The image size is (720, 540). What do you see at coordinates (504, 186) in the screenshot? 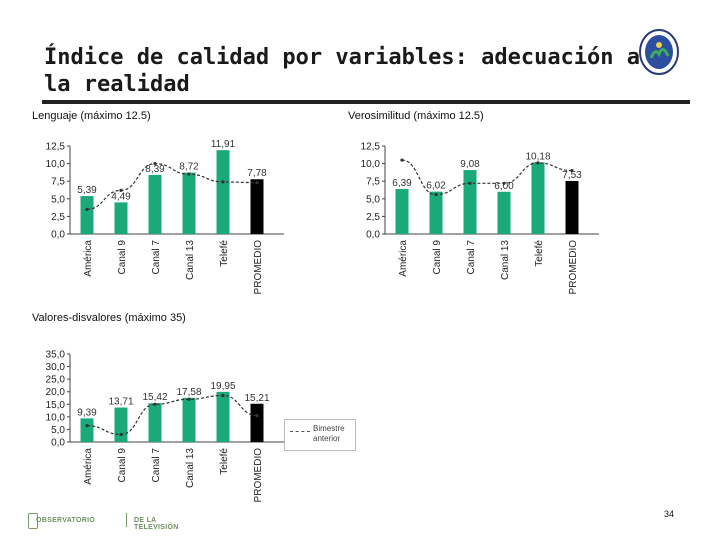
I see `data-label: 6,00` at bounding box center [504, 186].